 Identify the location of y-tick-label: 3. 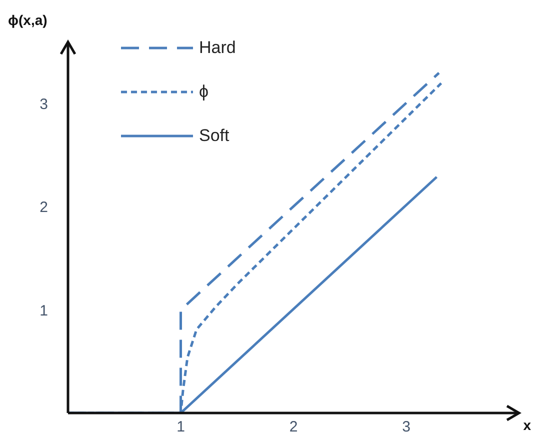
(44, 105).